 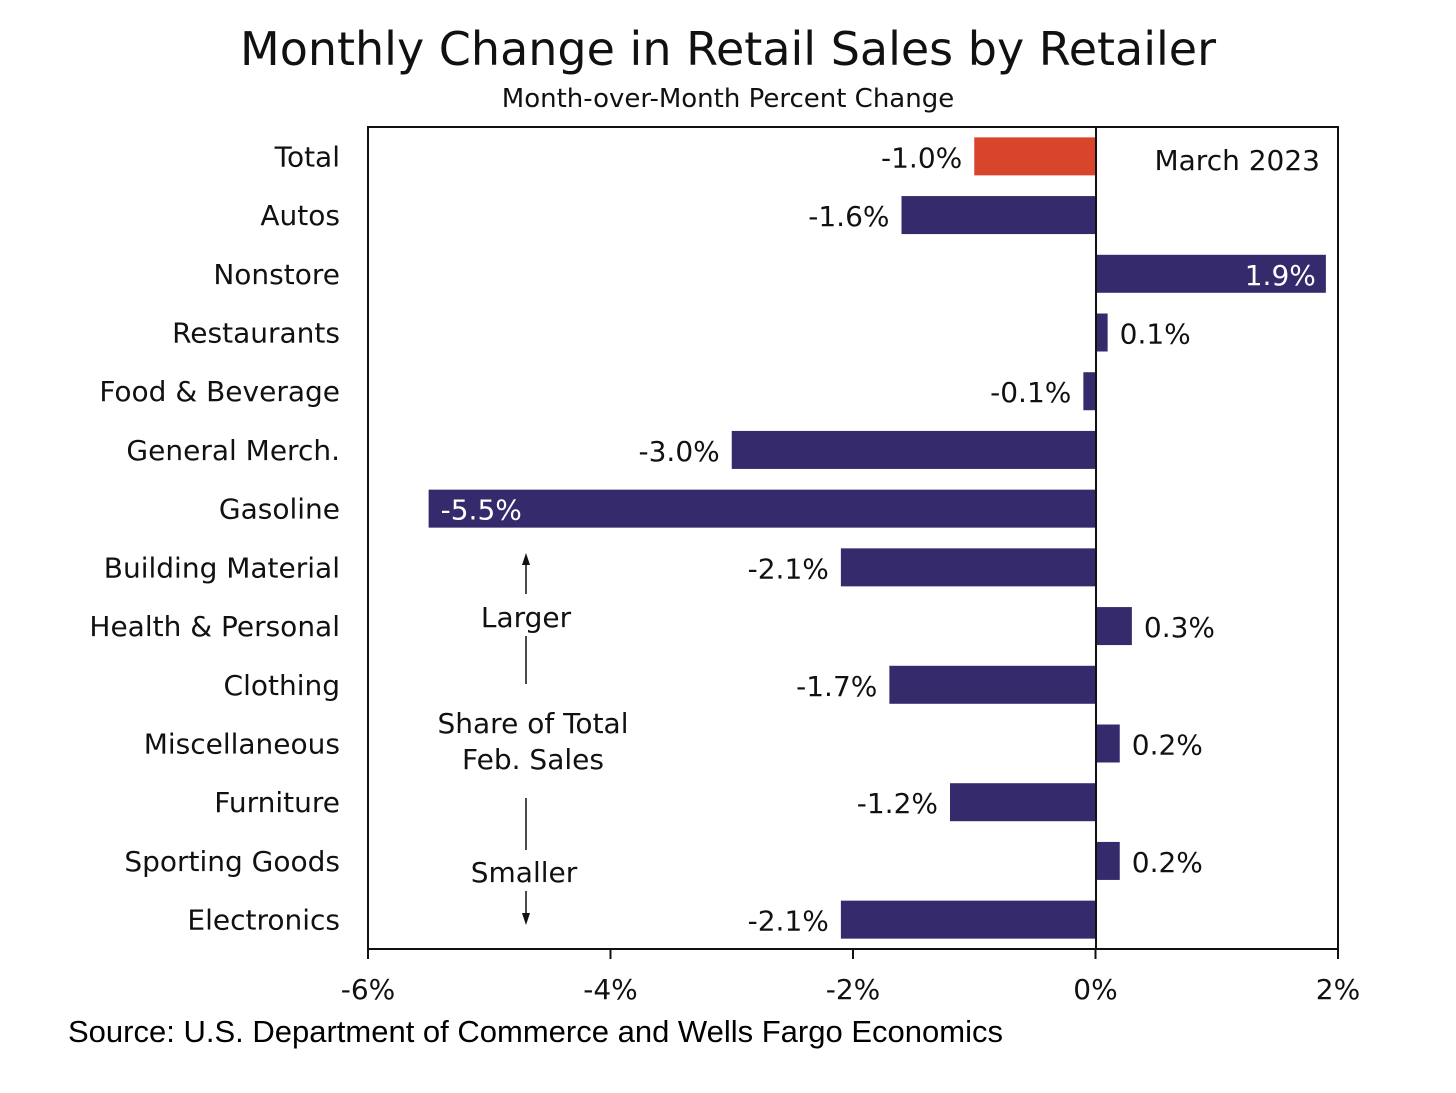 I want to click on share-label-line2: Feb. Sales, so click(x=533, y=759).